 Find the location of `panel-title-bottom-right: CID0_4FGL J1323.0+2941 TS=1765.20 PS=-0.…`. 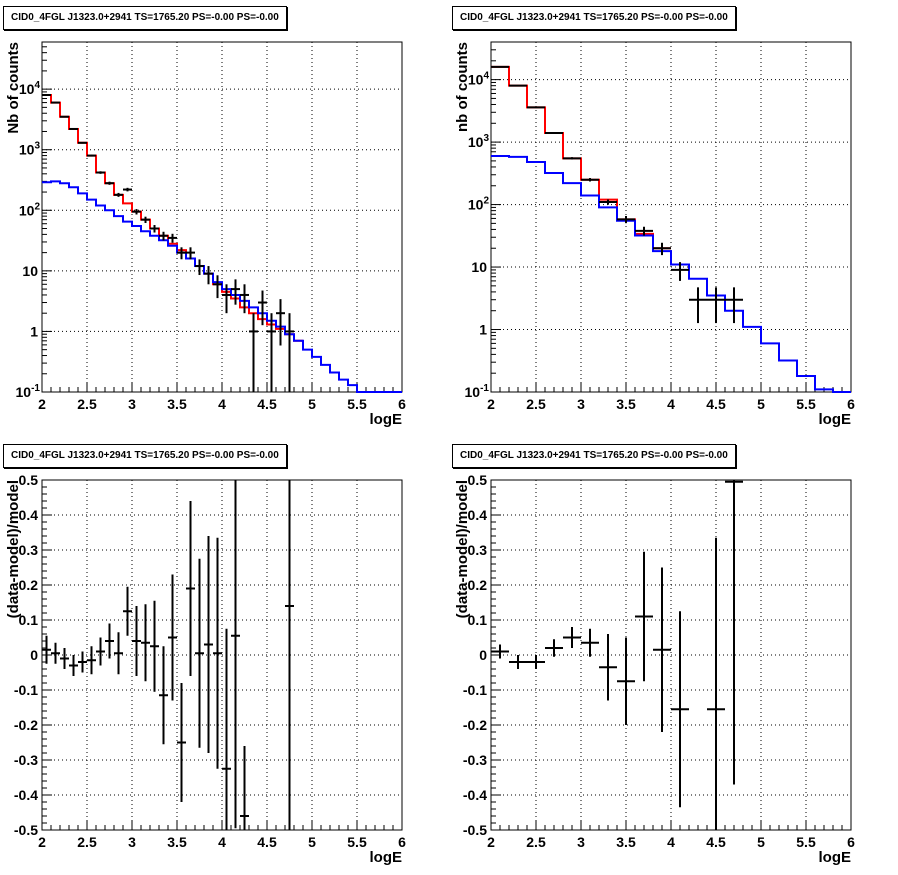

panel-title-bottom-right: CID0_4FGL J1323.0+2941 TS=1765.20 PS=-0.… is located at coordinates (594, 456).